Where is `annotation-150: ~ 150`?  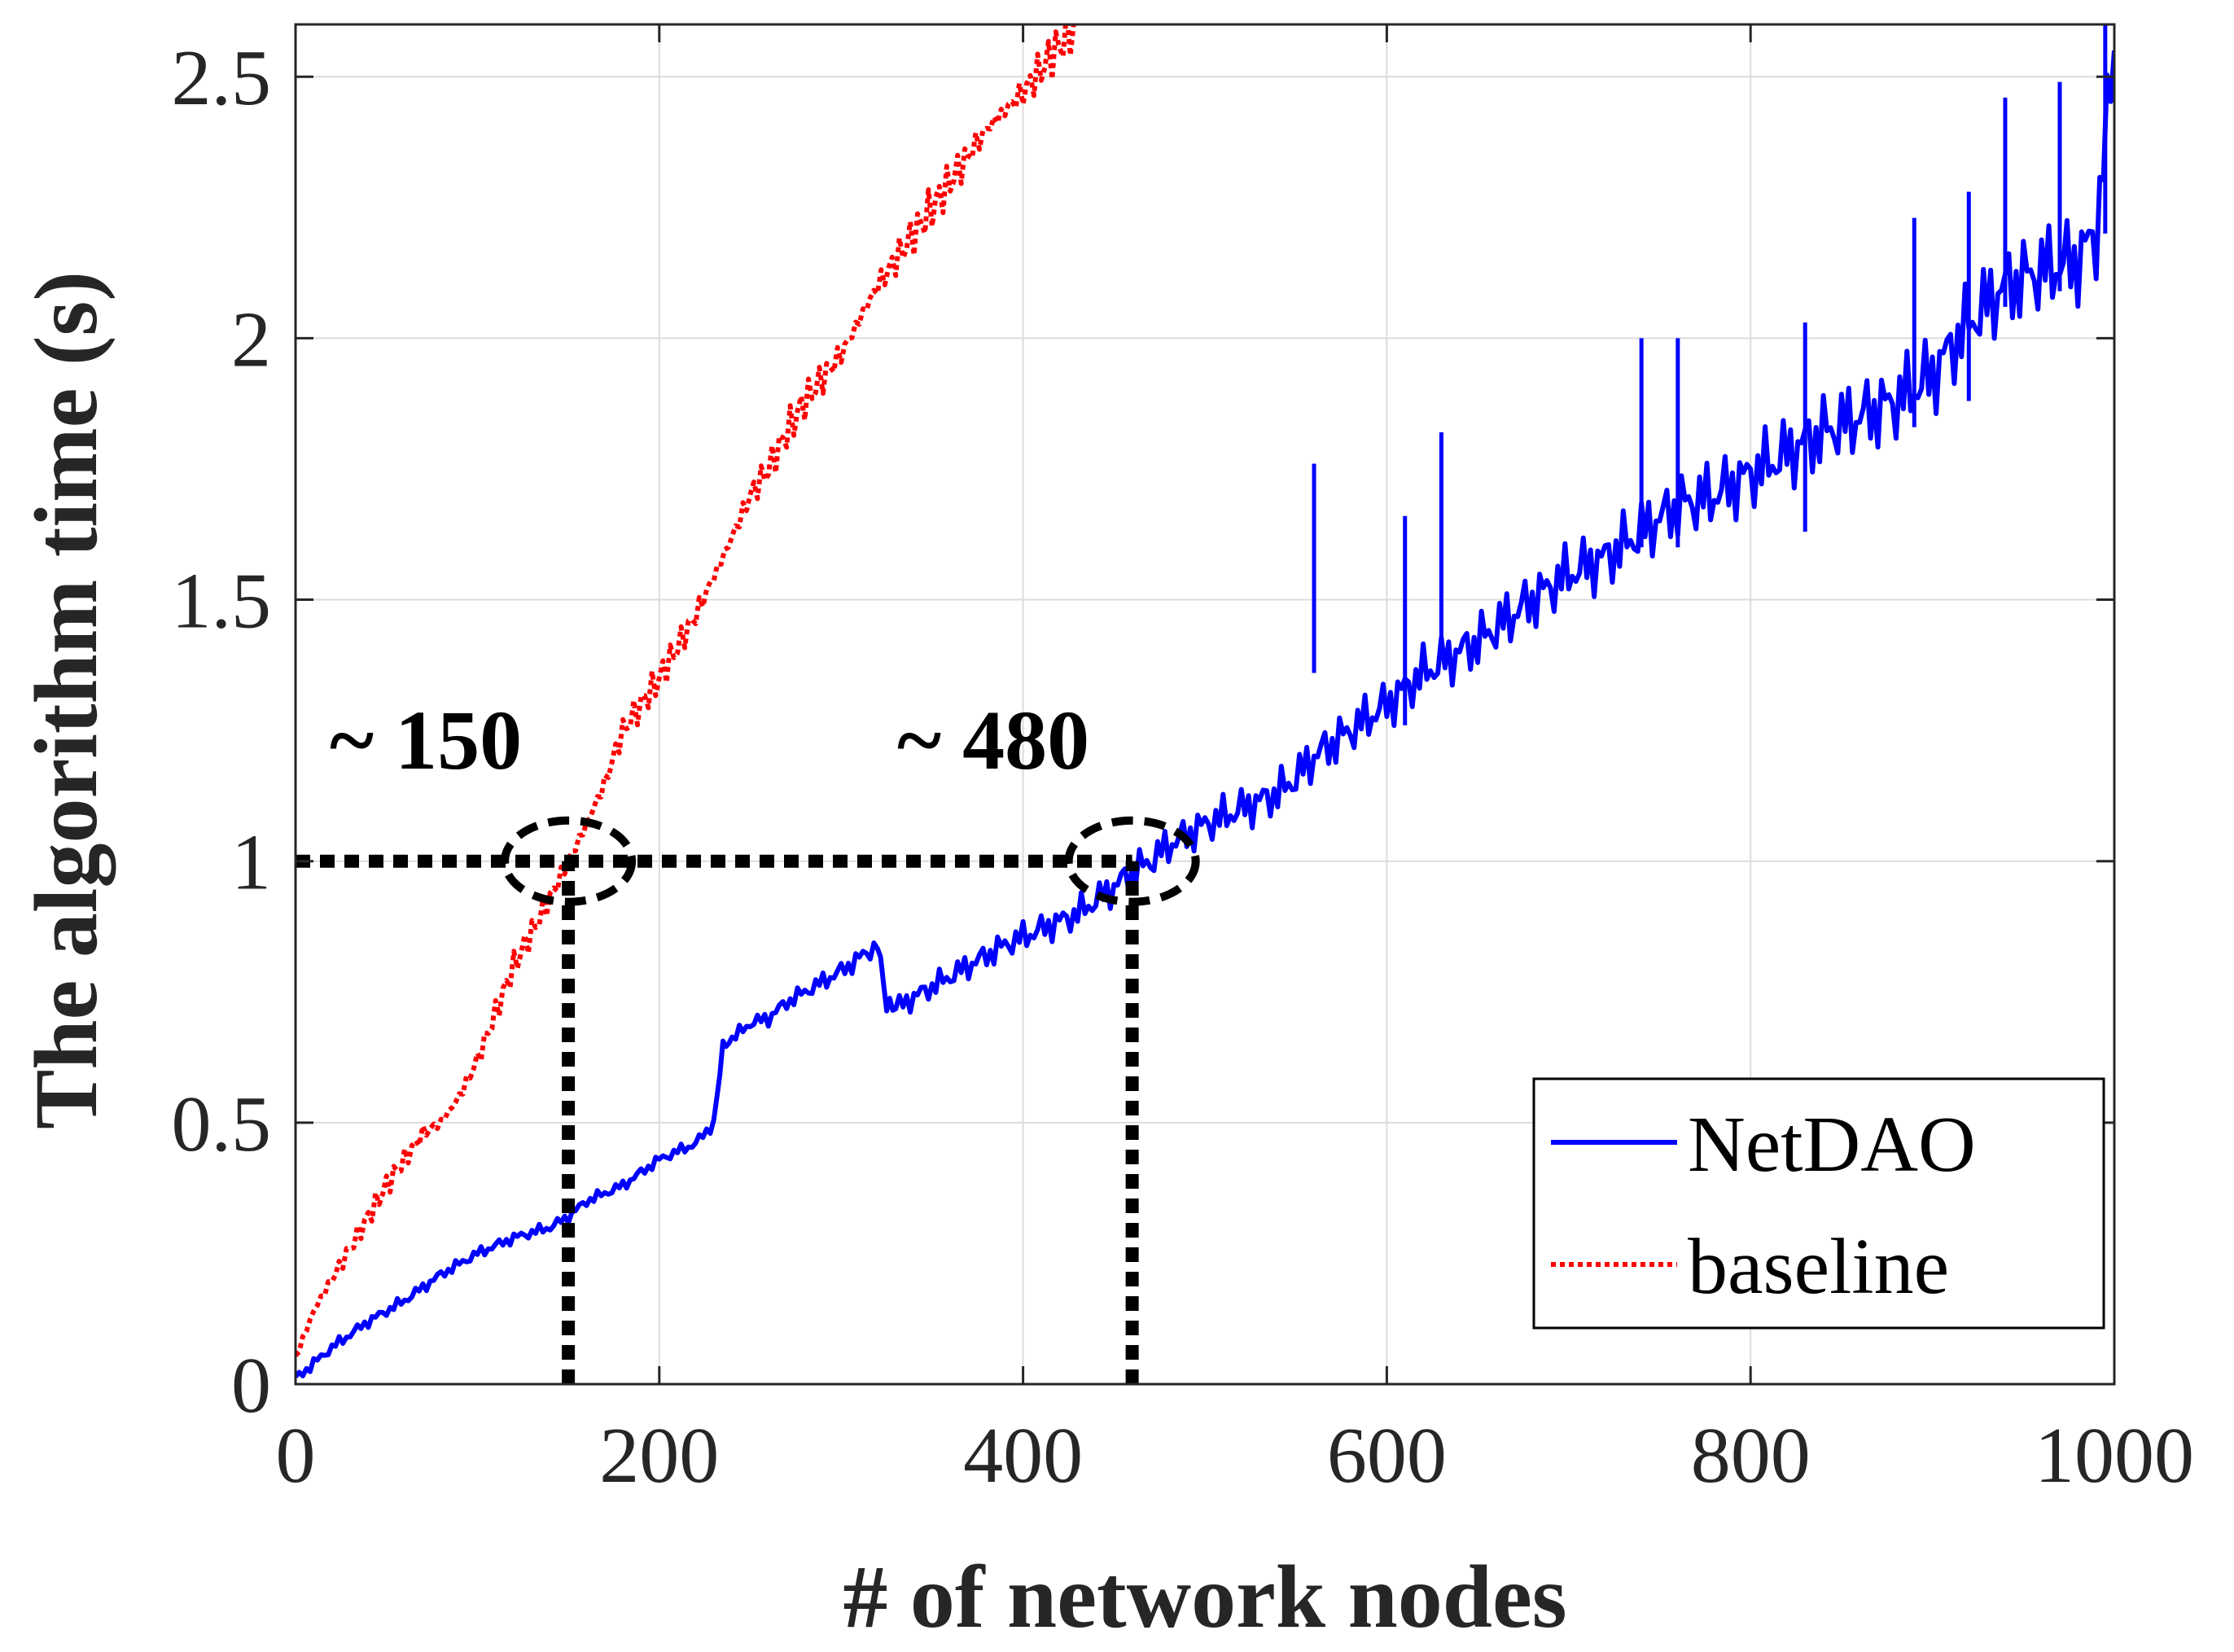
annotation-150: ~ 150 is located at coordinates (426, 740).